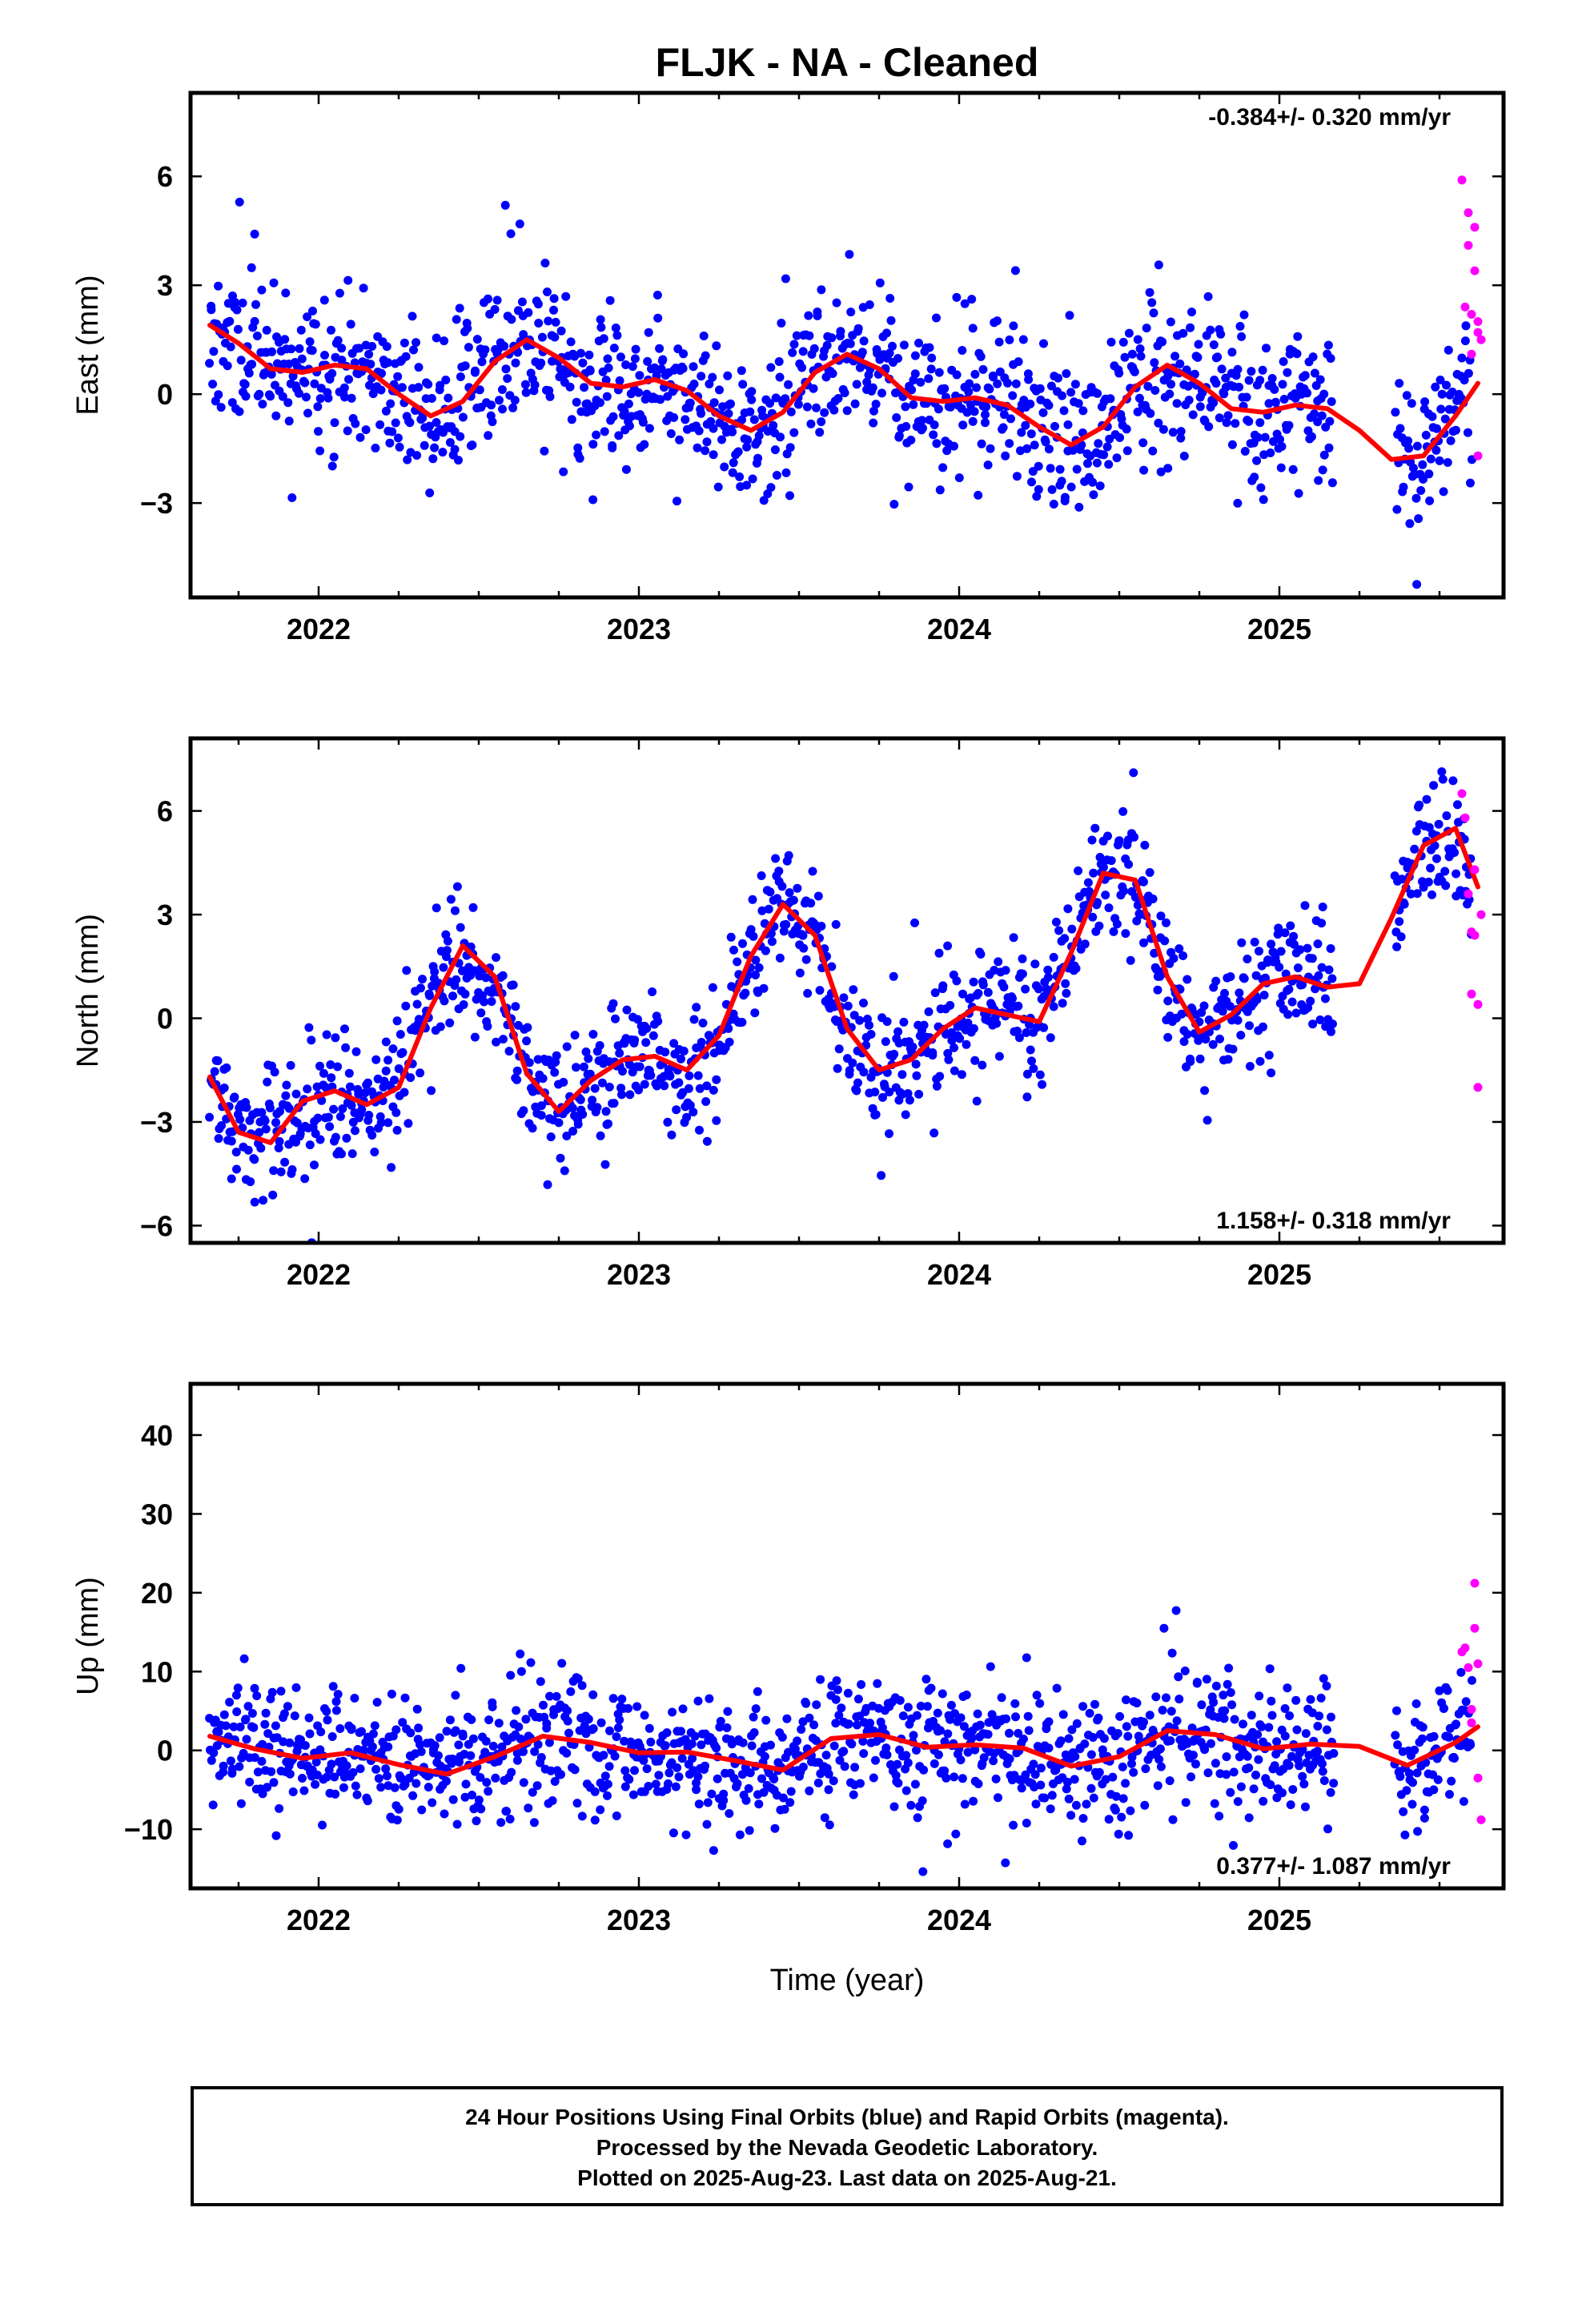  What do you see at coordinates (847, 62) in the screenshot?
I see `figure-title: FLJK - NA - Cleaned` at bounding box center [847, 62].